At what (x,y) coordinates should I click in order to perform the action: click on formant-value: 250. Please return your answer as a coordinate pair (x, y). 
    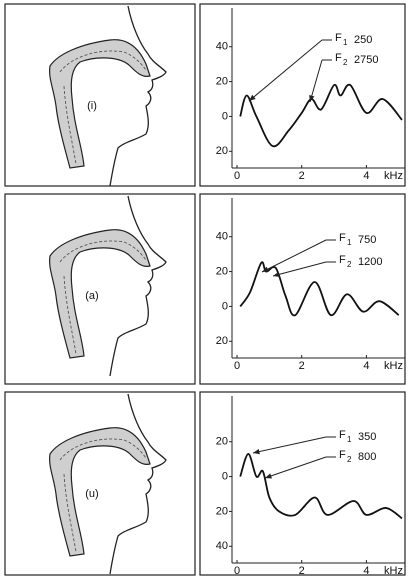
    Looking at the image, I should click on (363, 40).